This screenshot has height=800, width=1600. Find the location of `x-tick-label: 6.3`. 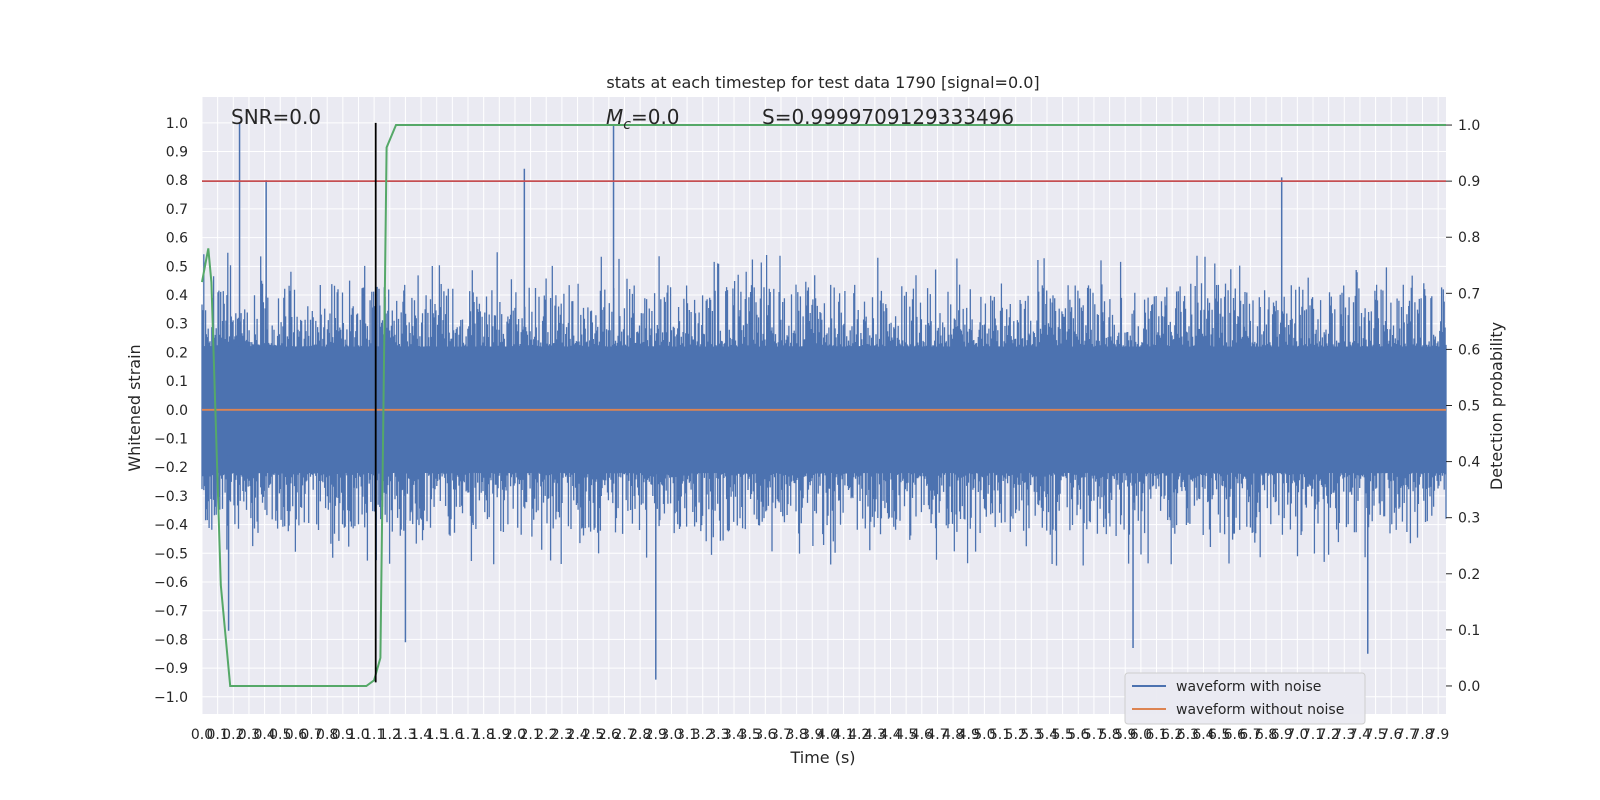

x-tick-label: 6.3 is located at coordinates (1188, 735).